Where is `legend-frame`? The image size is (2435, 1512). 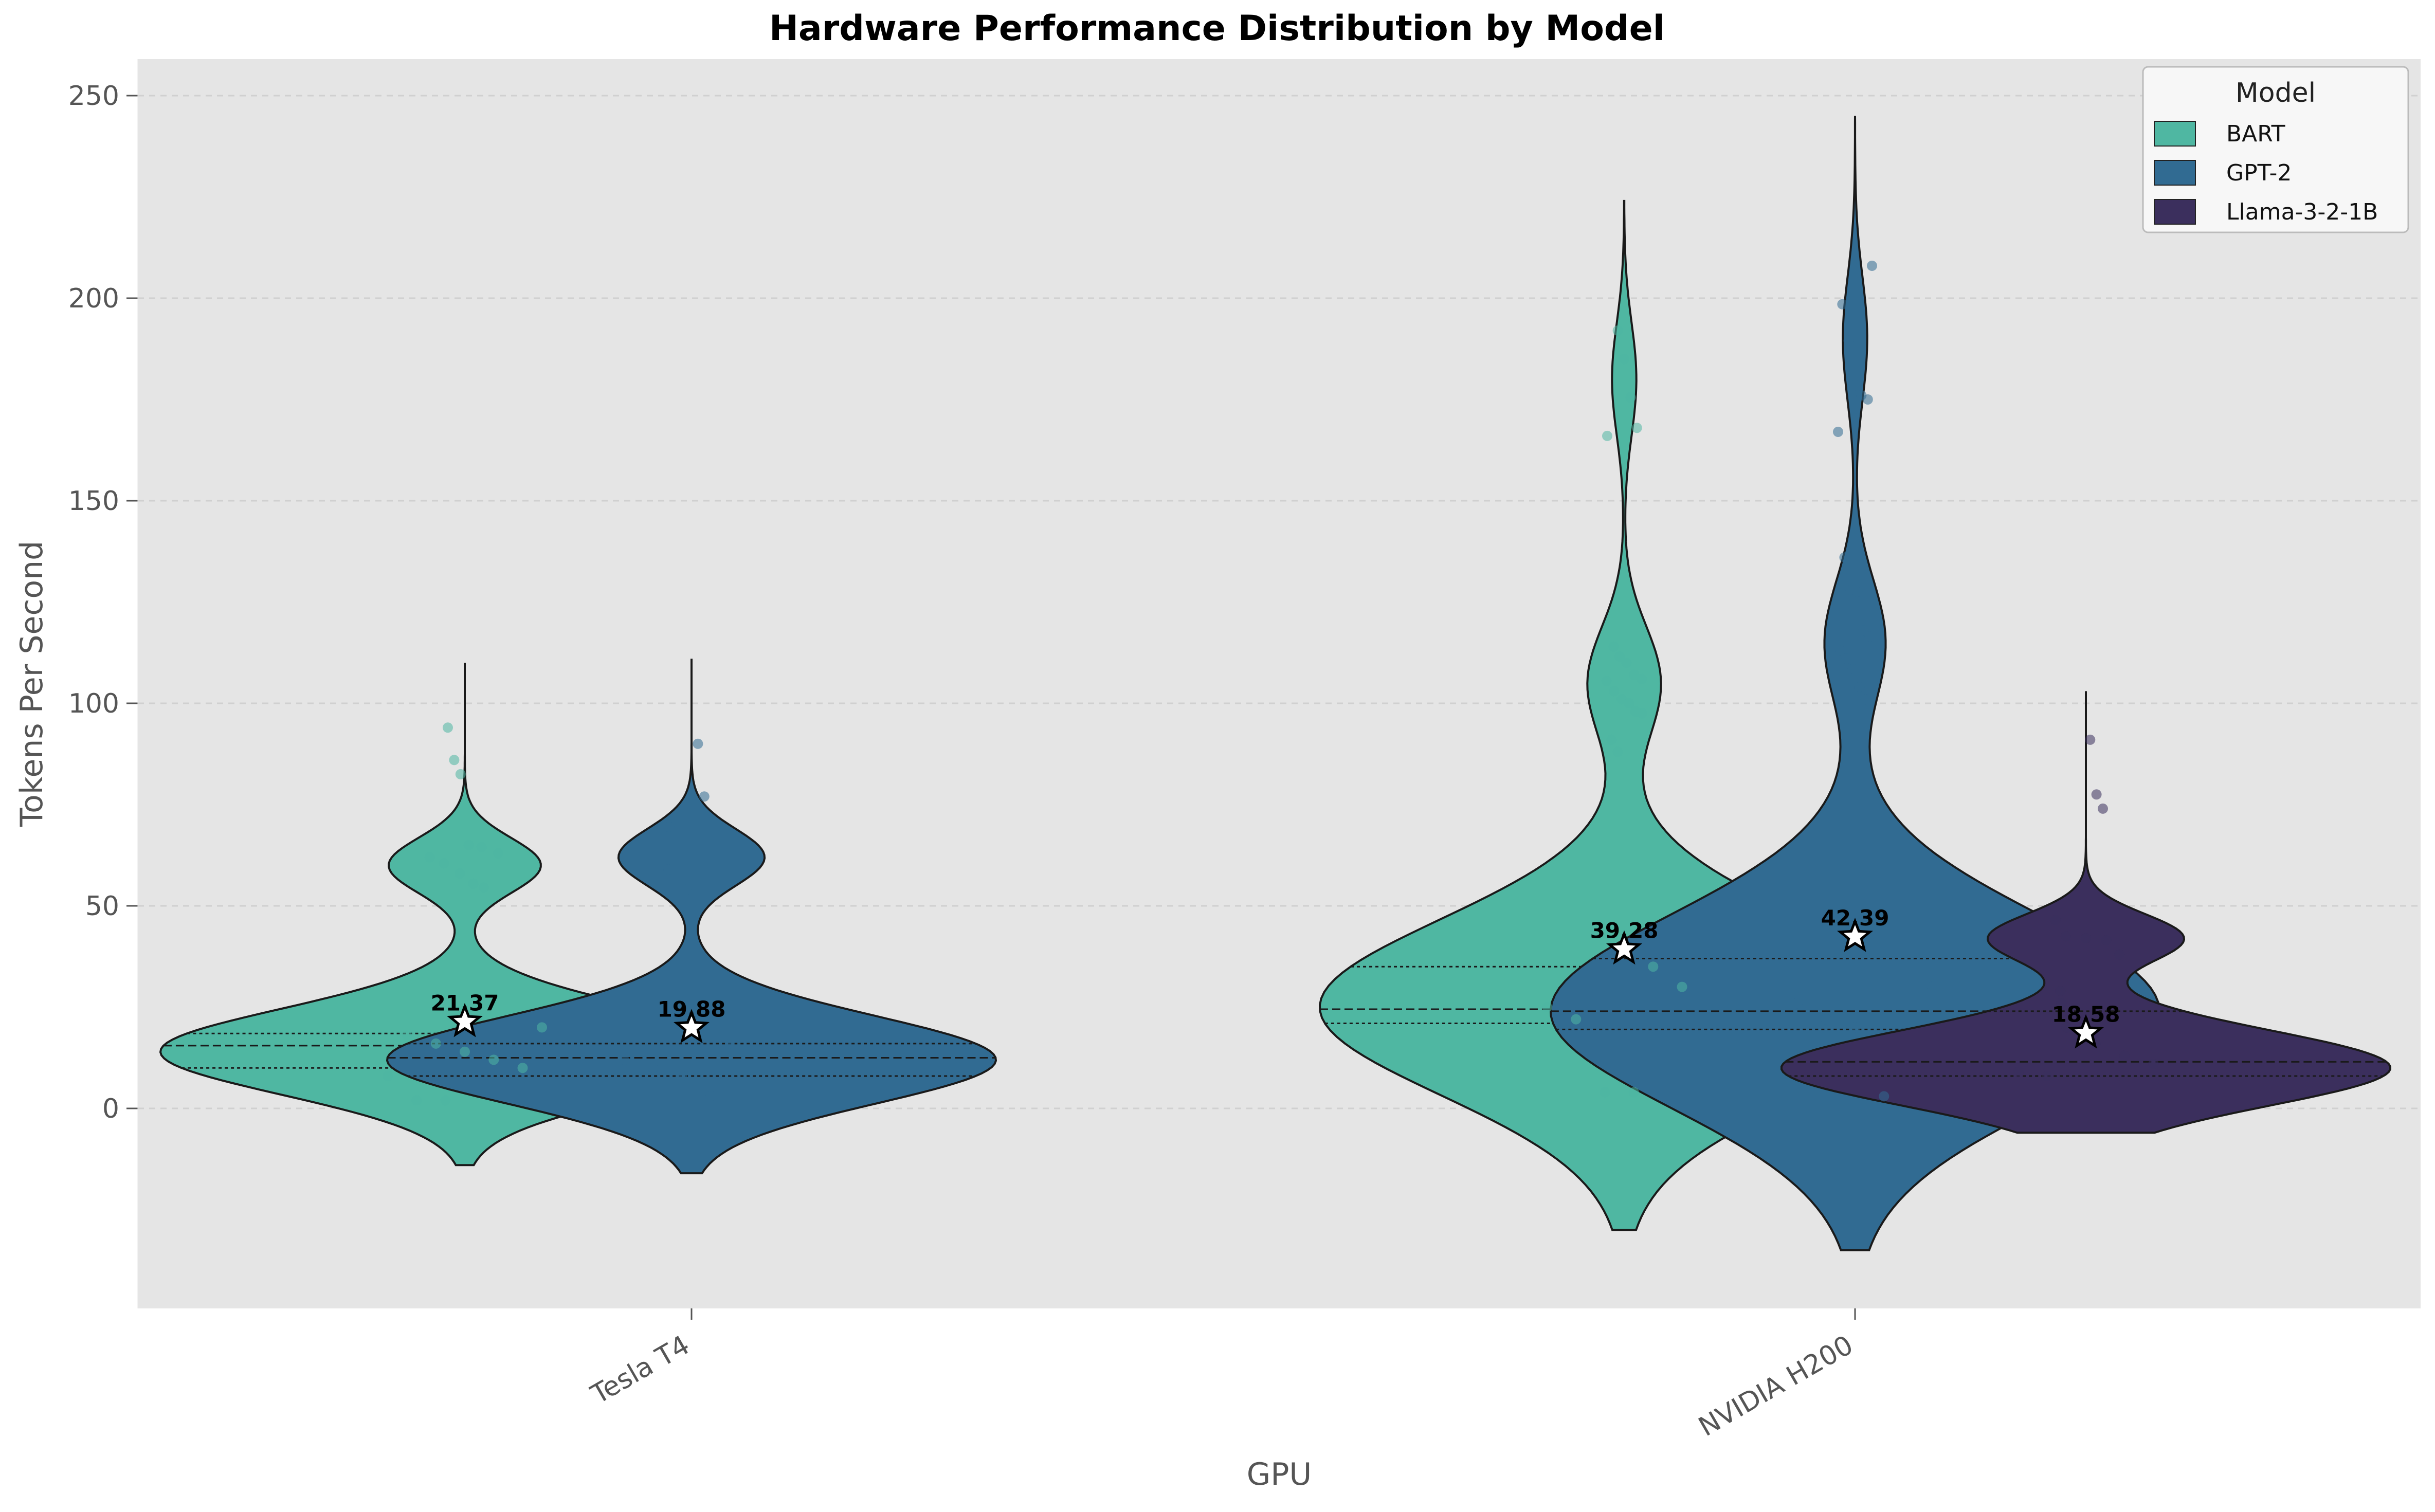
legend-frame is located at coordinates (2275, 149).